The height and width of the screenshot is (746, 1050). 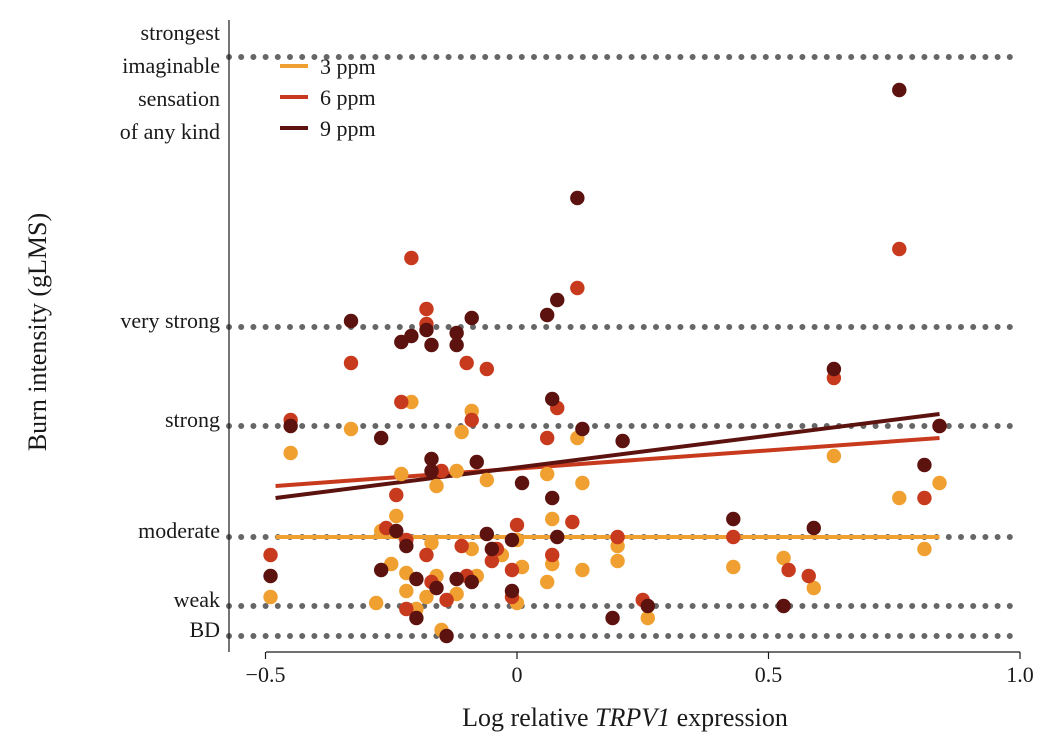 What do you see at coordinates (528, 717) in the screenshot?
I see `x-axis-title-prefix: Log relative` at bounding box center [528, 717].